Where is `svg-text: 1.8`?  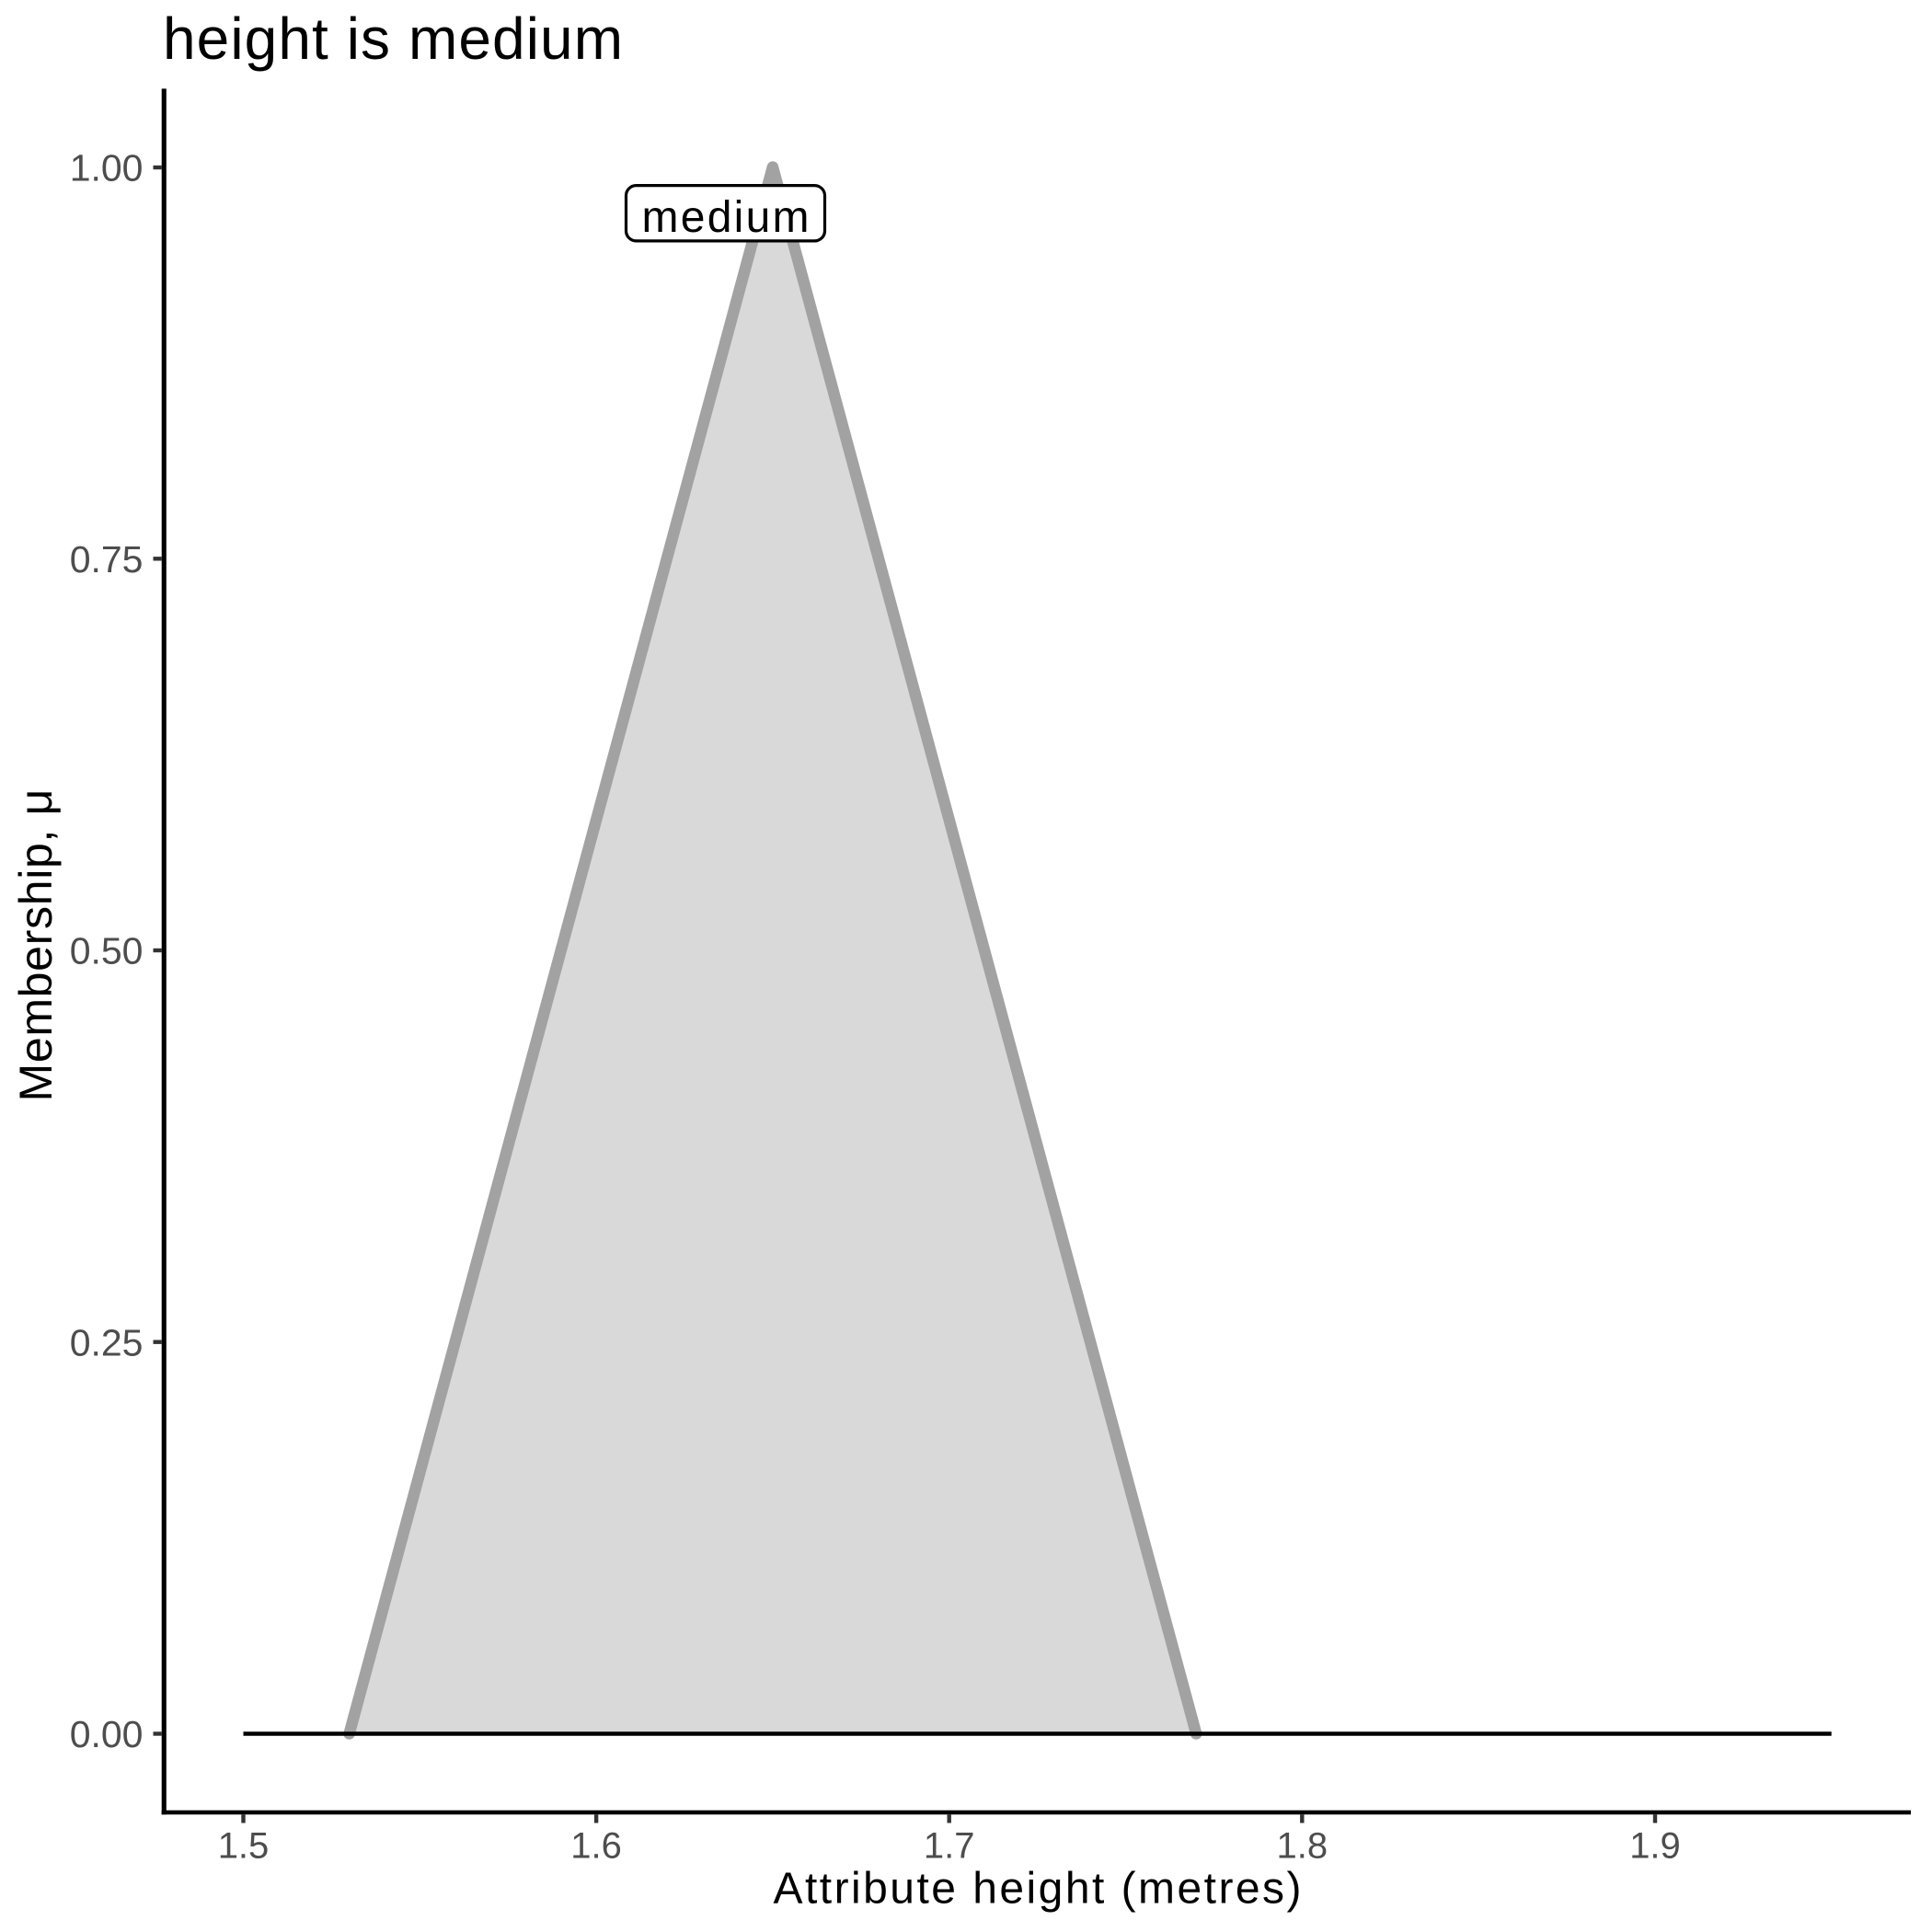
svg-text: 1.8 is located at coordinates (1302, 1846).